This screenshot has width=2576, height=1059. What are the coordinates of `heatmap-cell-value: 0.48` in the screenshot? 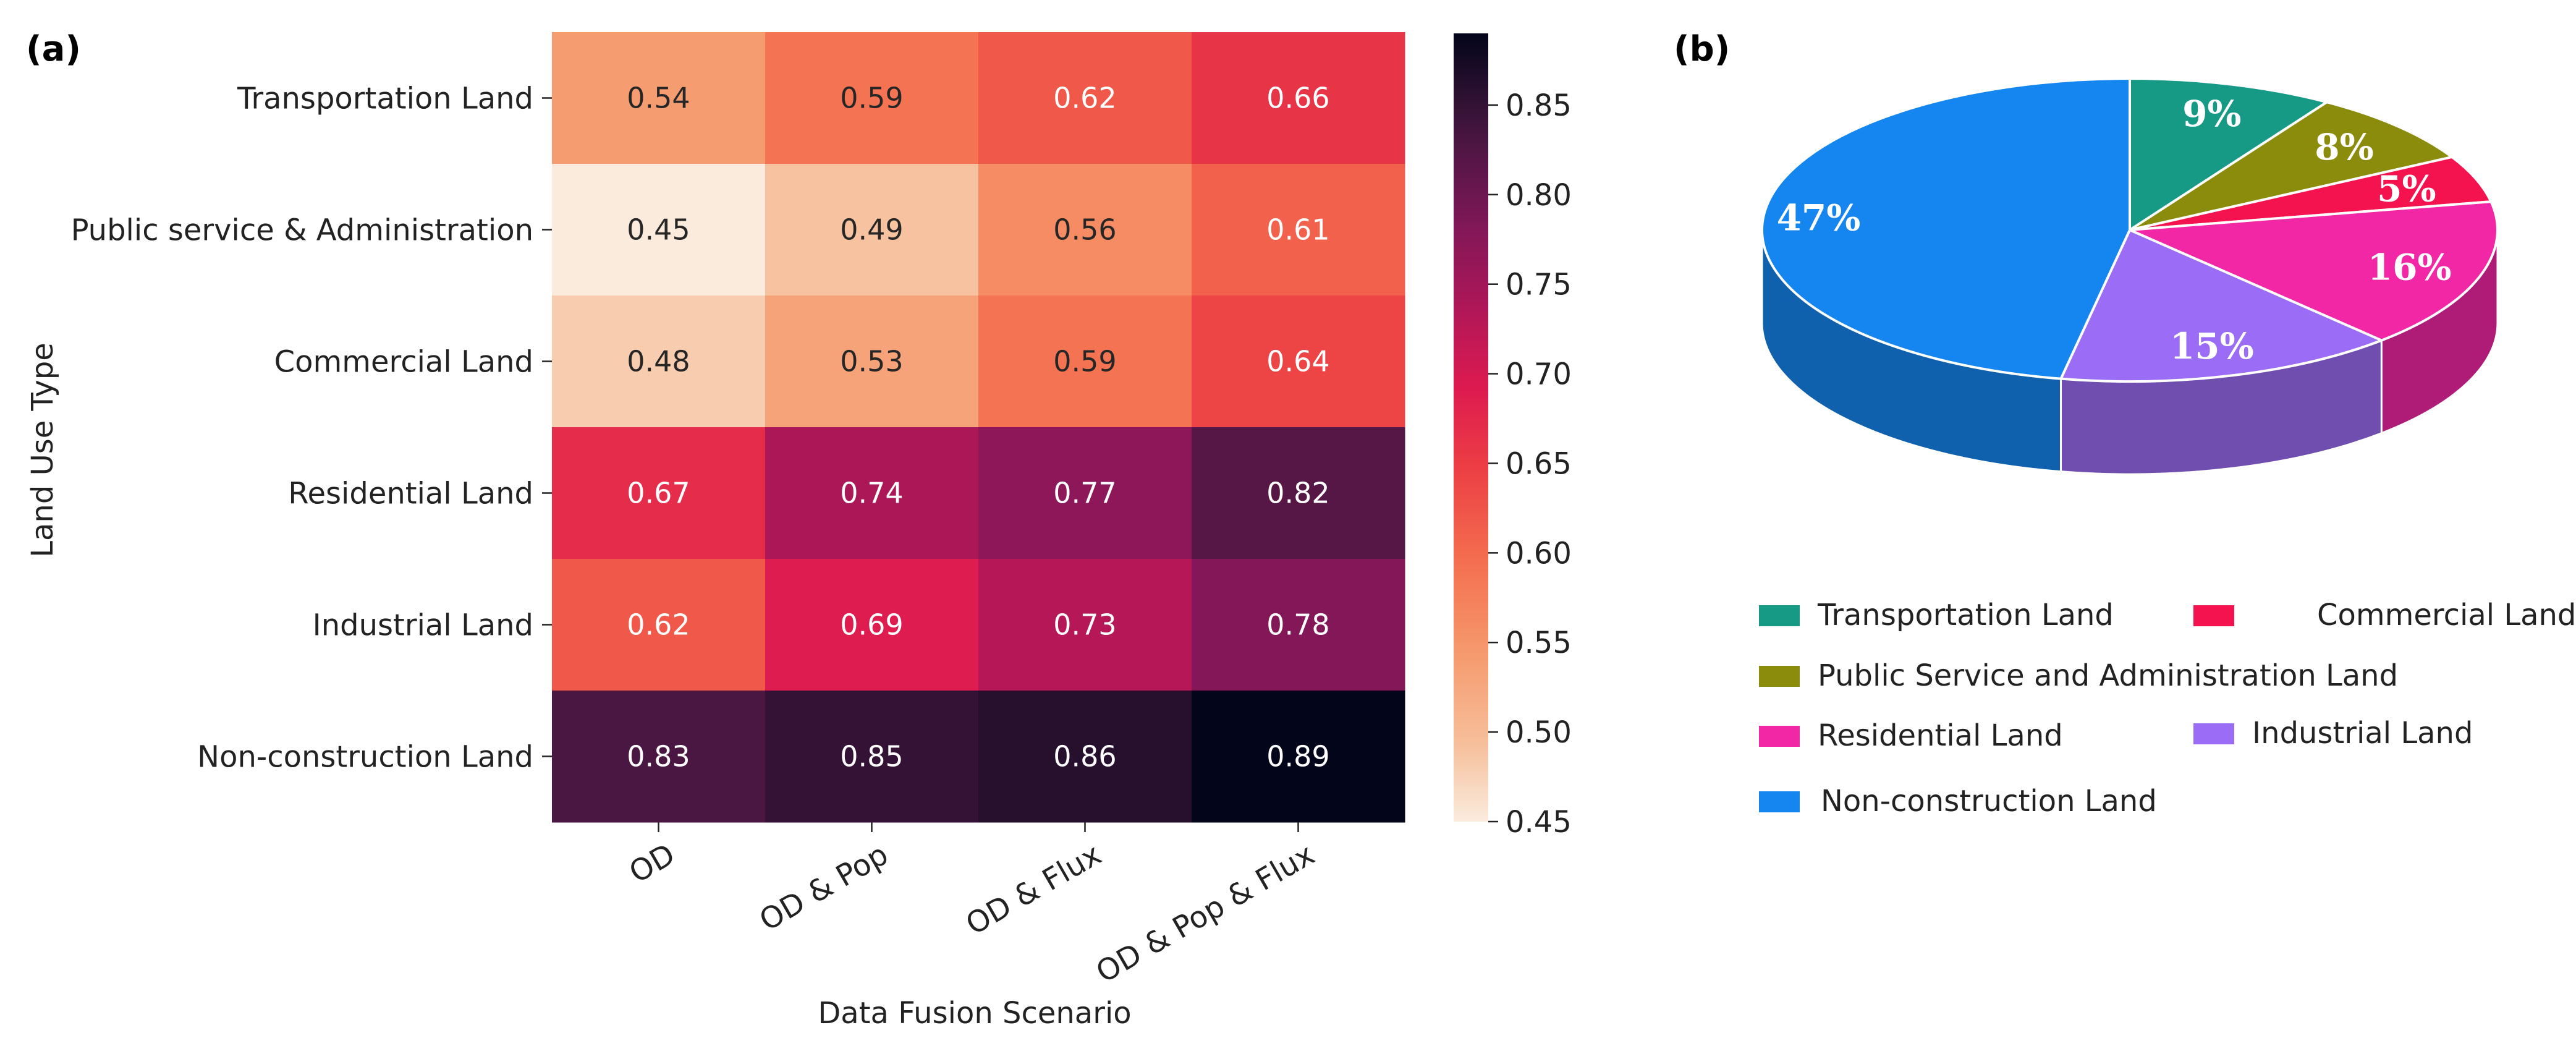 It's located at (658, 361).